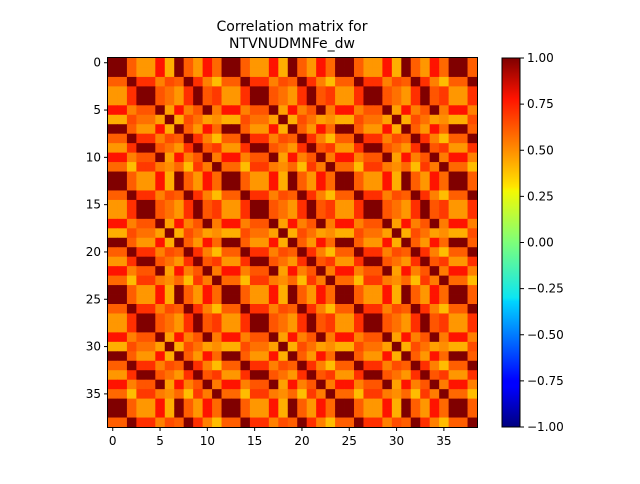 The height and width of the screenshot is (484, 640). I want to click on x-axis: 0 5 10 15 20 25 30 35, so click(280, 437).